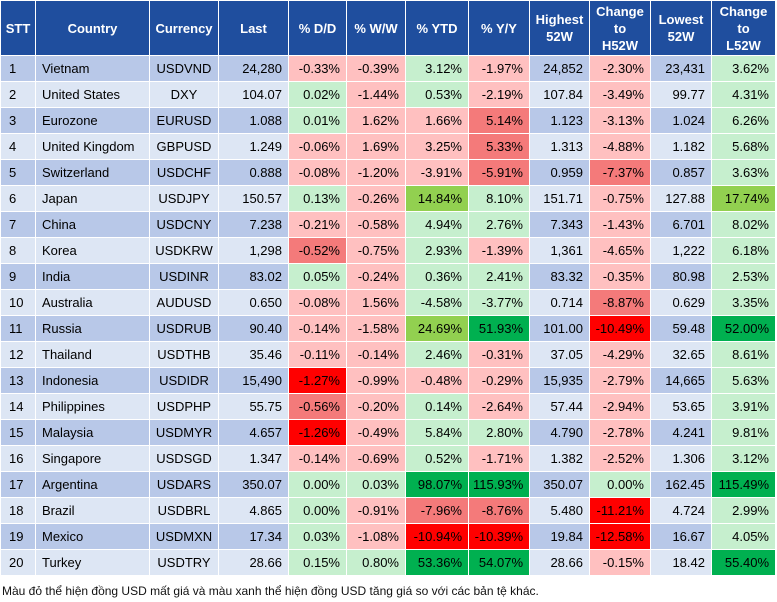 This screenshot has height=602, width=777. Describe the element at coordinates (437, 172) in the screenshot. I see `cell-ytd: -3.91%` at that location.